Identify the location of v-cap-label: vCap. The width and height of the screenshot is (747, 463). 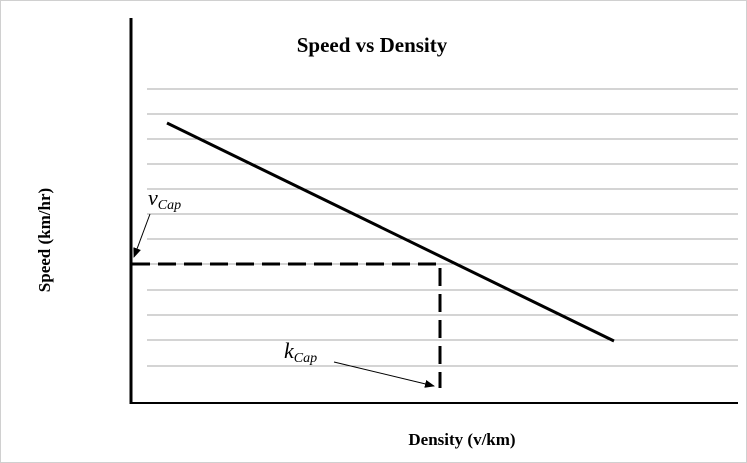
(164, 199).